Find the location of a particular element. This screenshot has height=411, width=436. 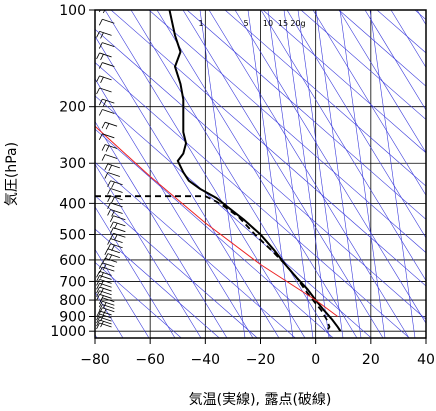

mixing-ratio-label: 10 is located at coordinates (268, 23).